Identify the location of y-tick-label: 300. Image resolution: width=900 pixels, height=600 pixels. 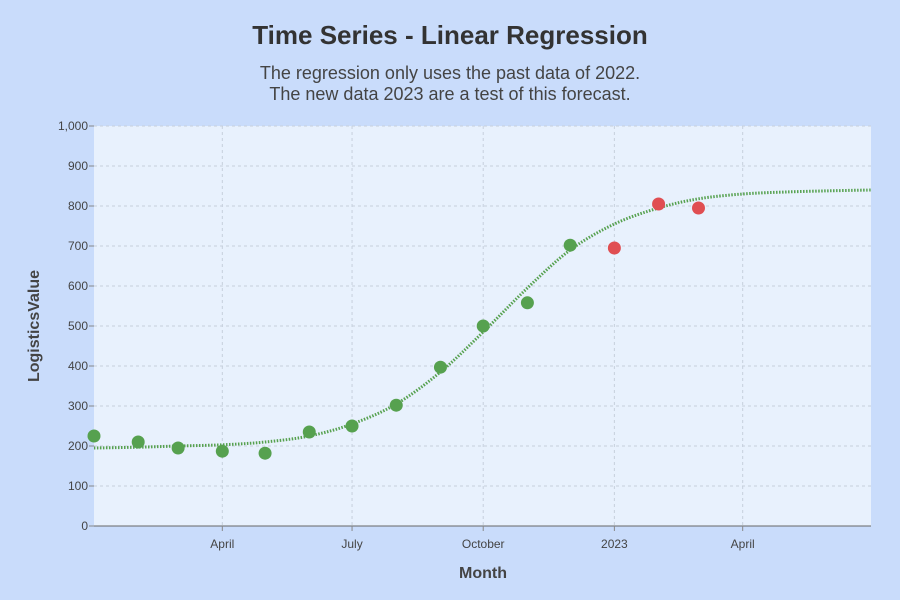
(78, 406).